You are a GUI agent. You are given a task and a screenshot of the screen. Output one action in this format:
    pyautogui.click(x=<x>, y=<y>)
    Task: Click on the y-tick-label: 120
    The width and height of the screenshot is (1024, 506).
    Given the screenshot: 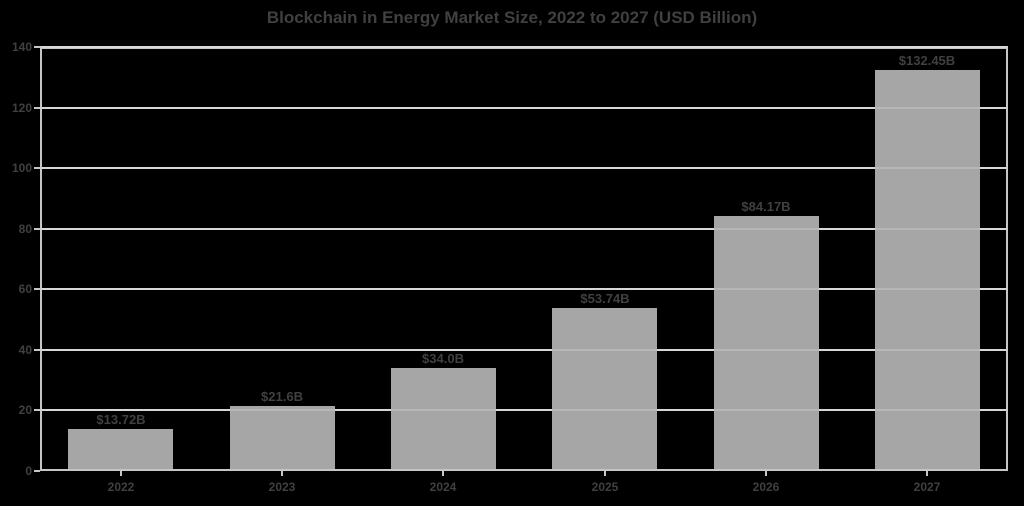 What is the action you would take?
    pyautogui.click(x=21, y=108)
    